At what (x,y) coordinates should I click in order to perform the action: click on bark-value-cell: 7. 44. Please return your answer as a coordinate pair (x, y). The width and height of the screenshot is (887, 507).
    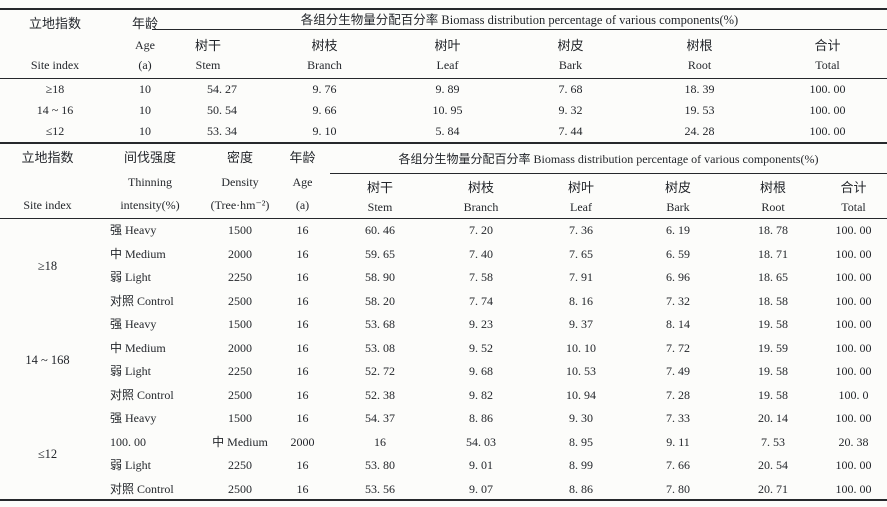
    Looking at the image, I should click on (570, 131).